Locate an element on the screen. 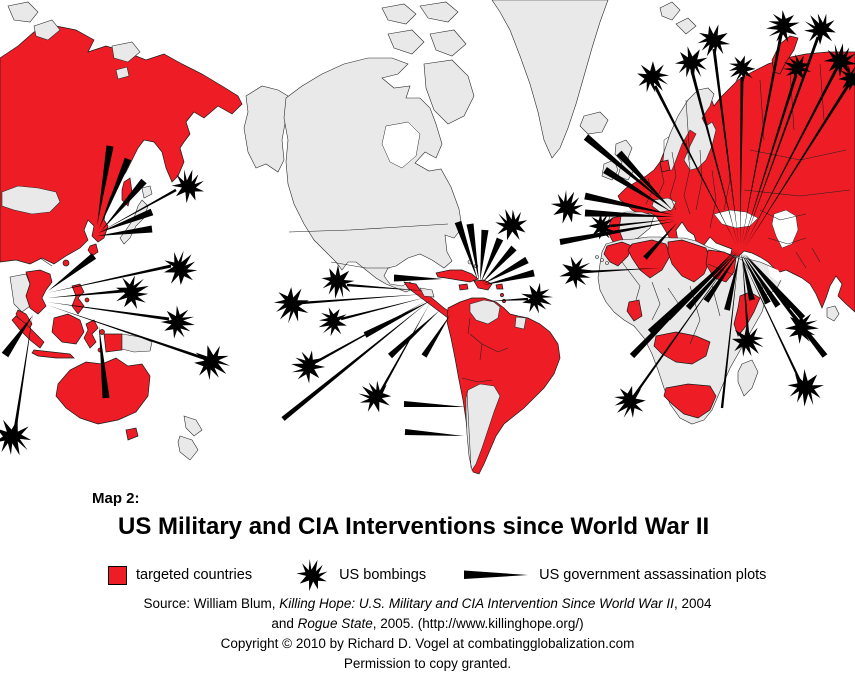  country-argentina-paraguay is located at coordinates (483, 427).